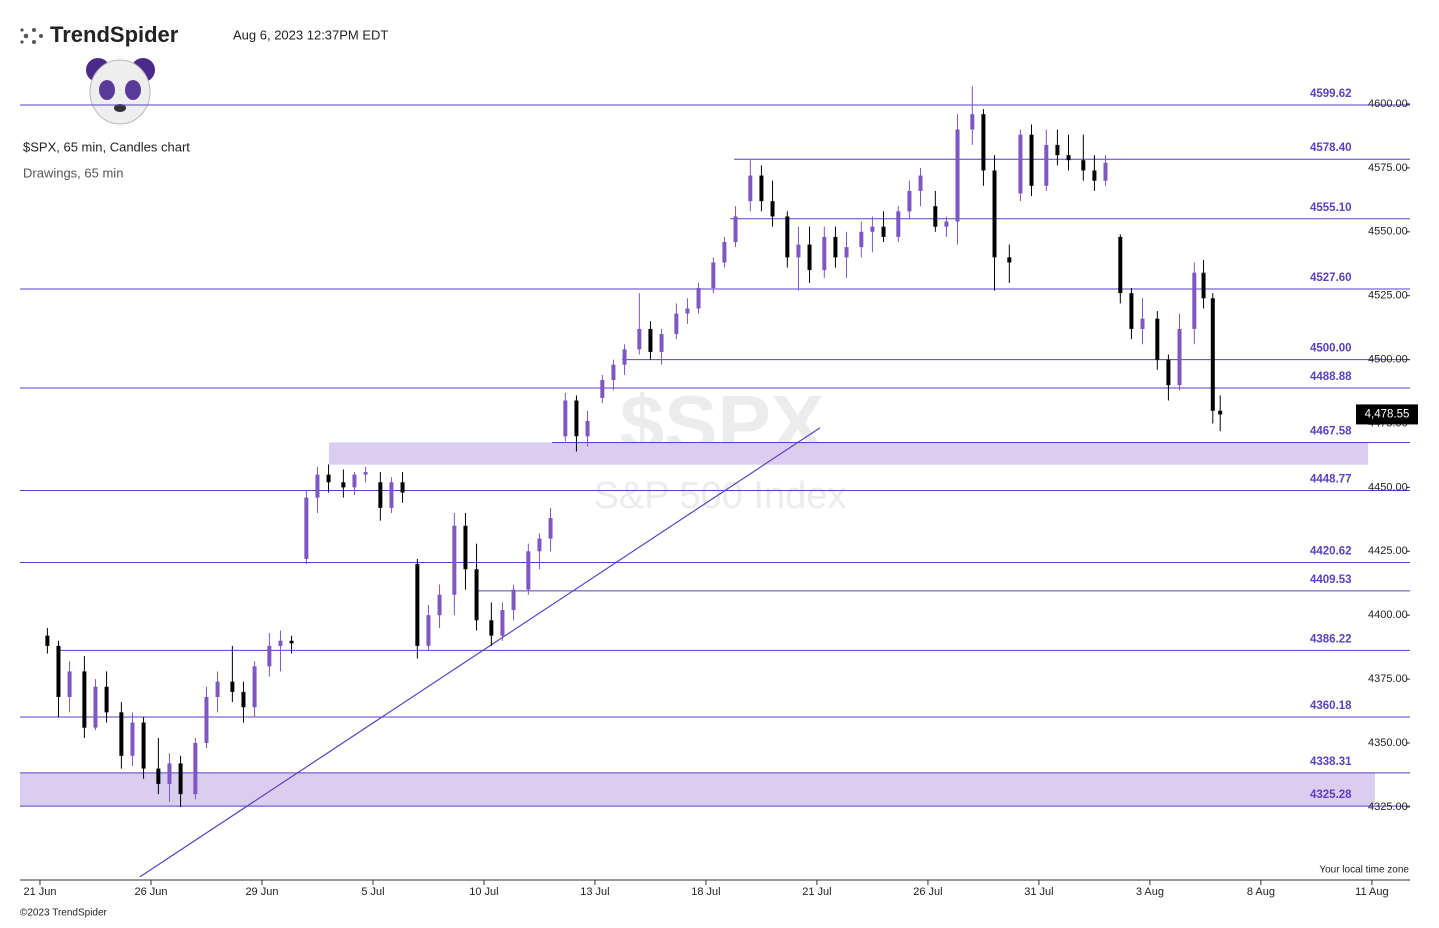 The width and height of the screenshot is (1439, 928). I want to click on y-tick-label: 4325.00, so click(1388, 807).